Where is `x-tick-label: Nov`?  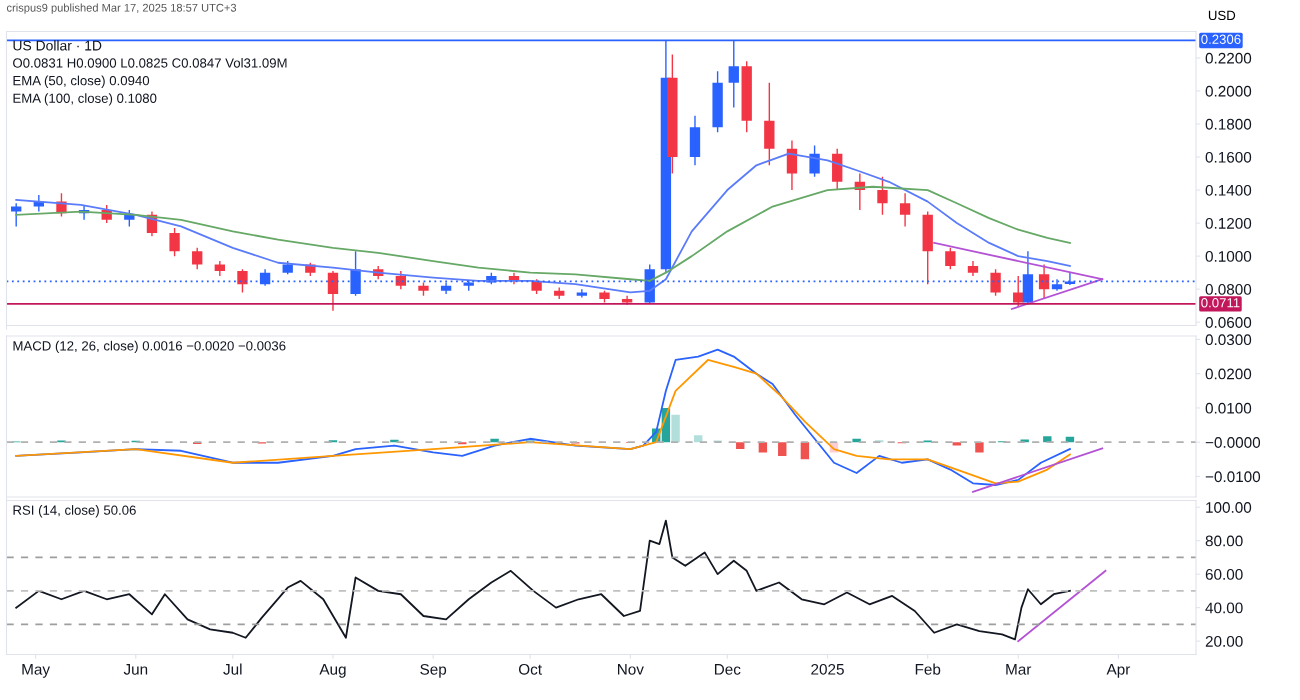 x-tick-label: Nov is located at coordinates (631, 669).